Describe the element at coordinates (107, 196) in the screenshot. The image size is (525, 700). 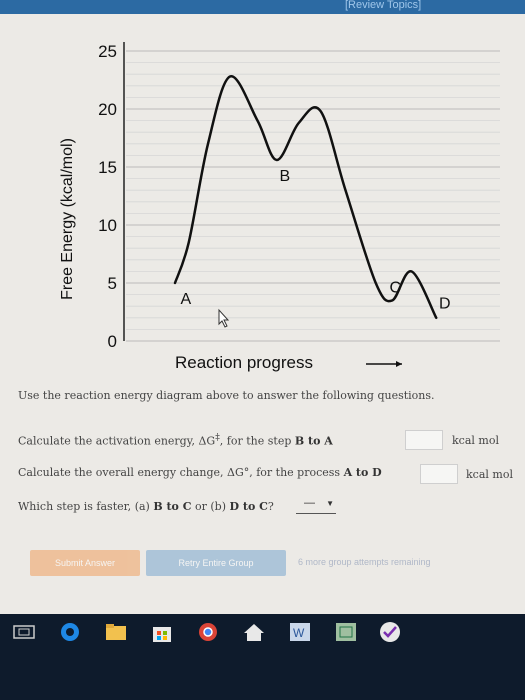
I see `y-tick-labels: 25 20 15 10 5 0` at that location.